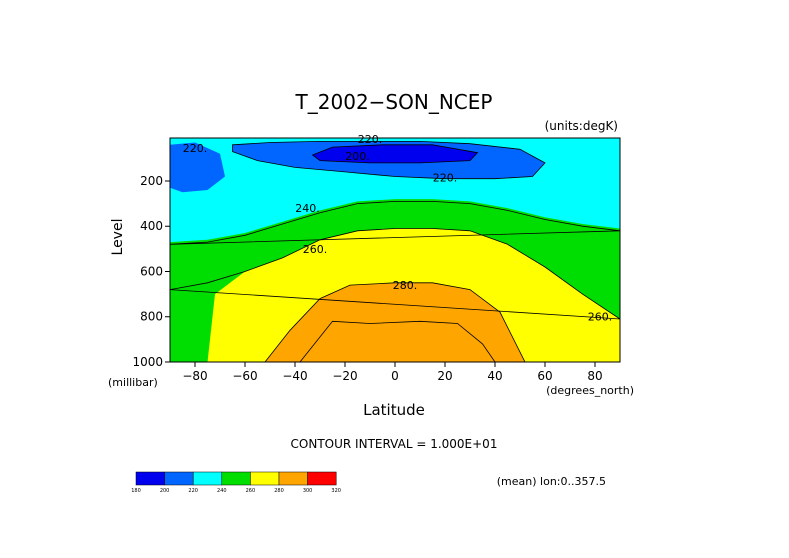  Describe the element at coordinates (551, 481) in the screenshot. I see `mean-longitude-text: (mean) lon:0..357.5` at that location.